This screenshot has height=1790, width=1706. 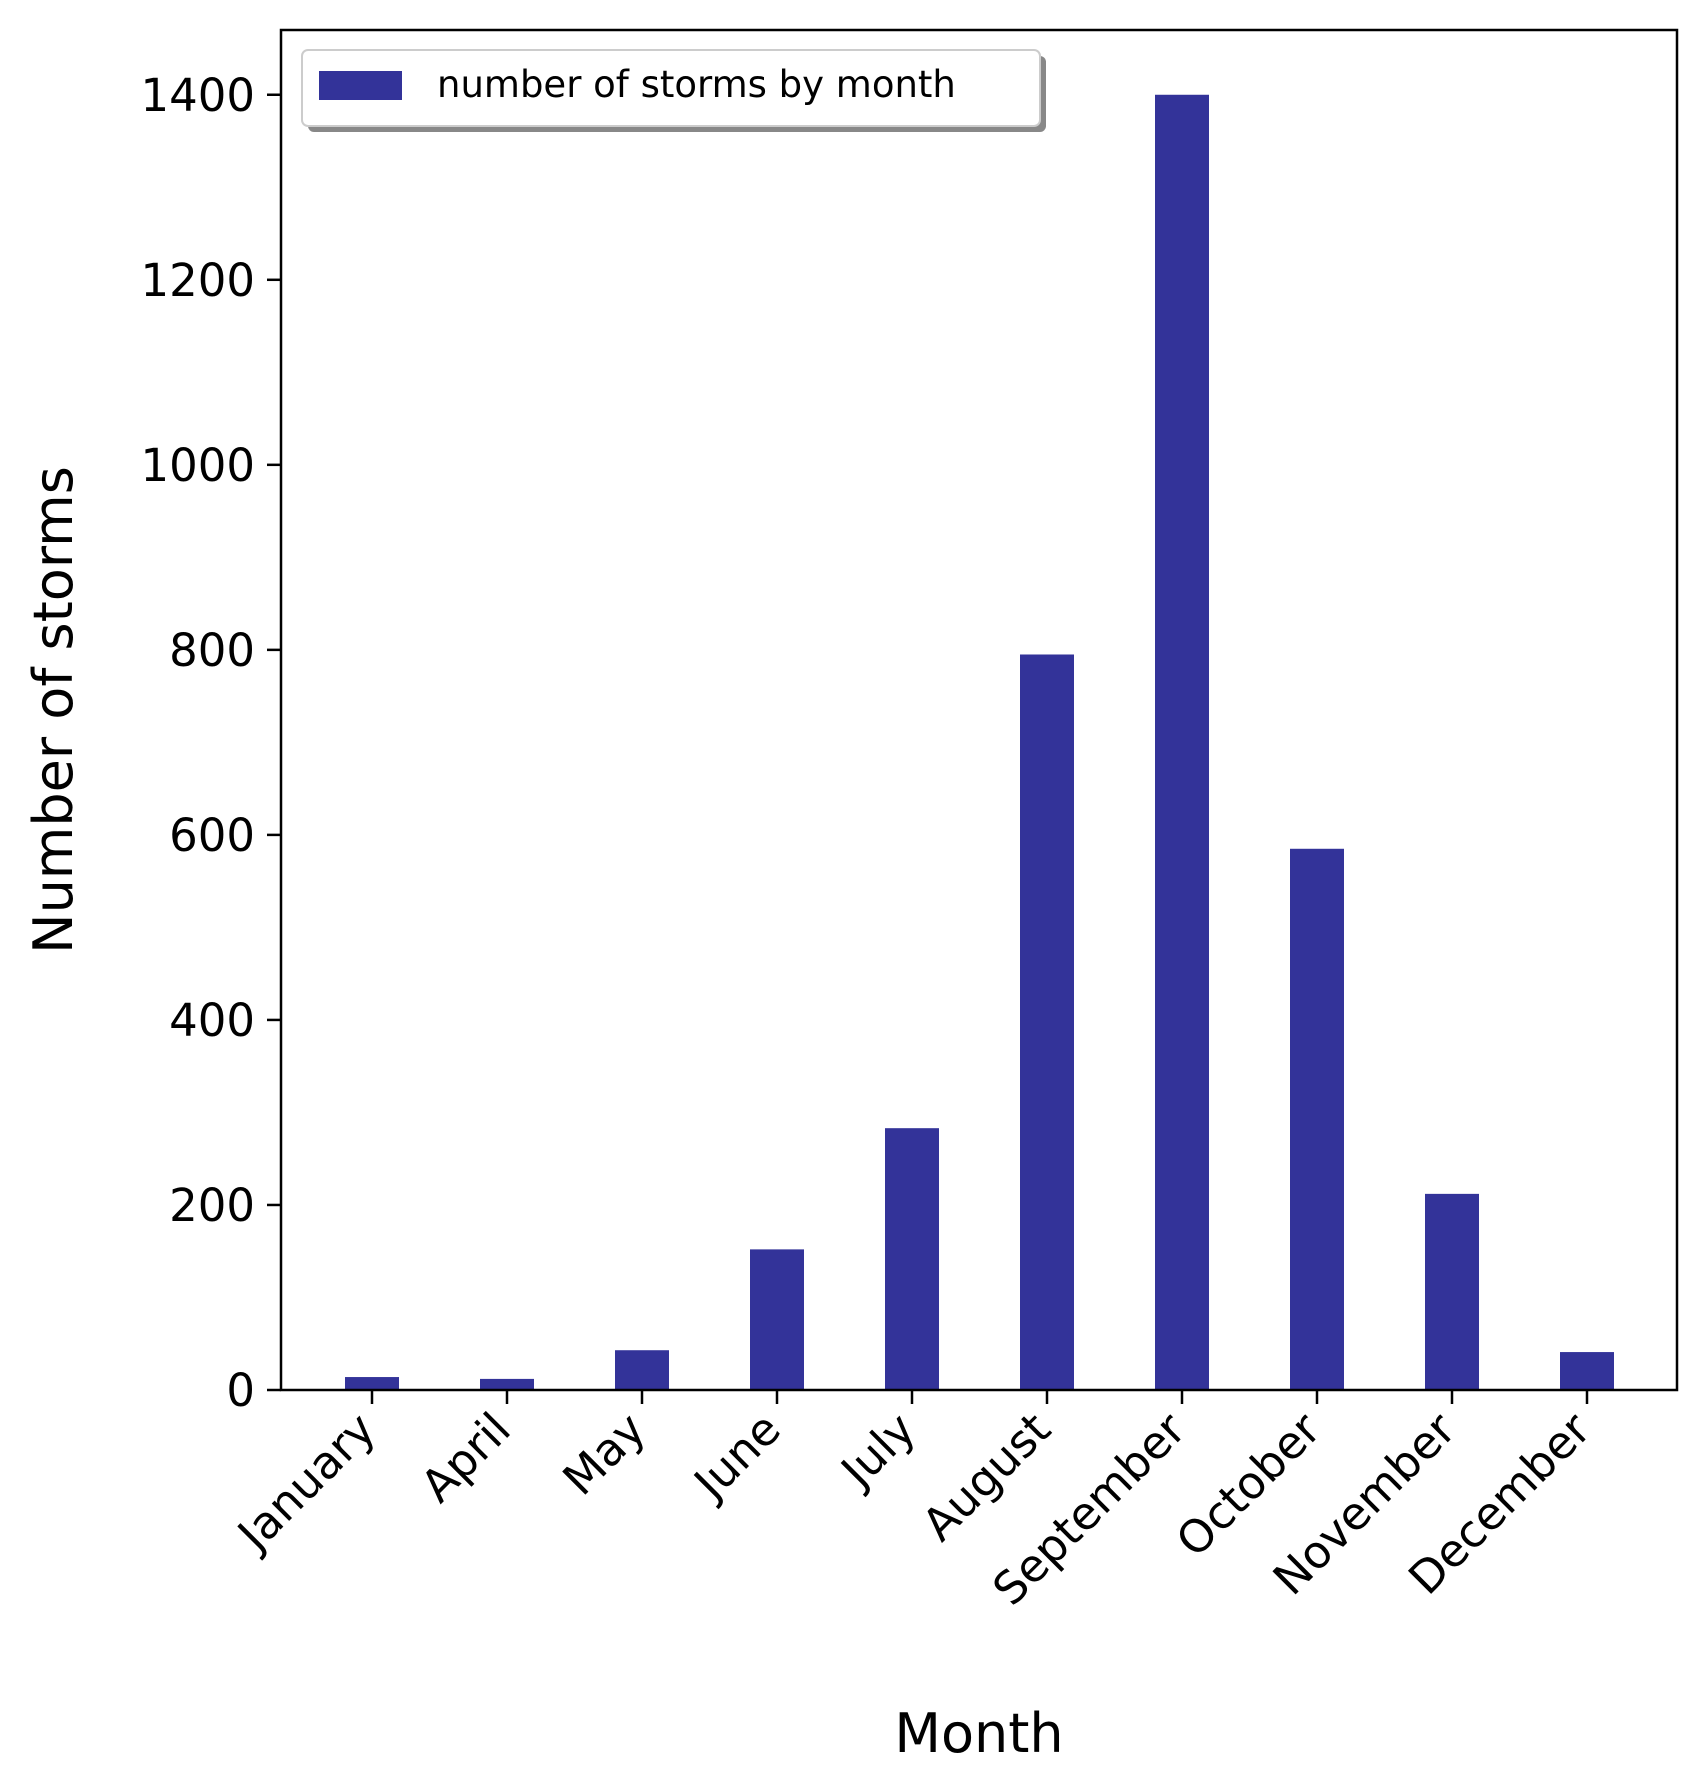 I want to click on legend-swatch, so click(x=360, y=85).